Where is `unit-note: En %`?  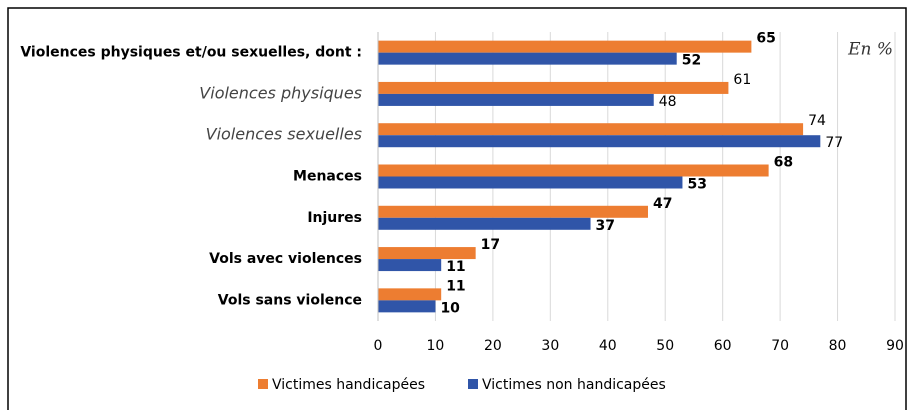
unit-note: En % is located at coordinates (870, 50).